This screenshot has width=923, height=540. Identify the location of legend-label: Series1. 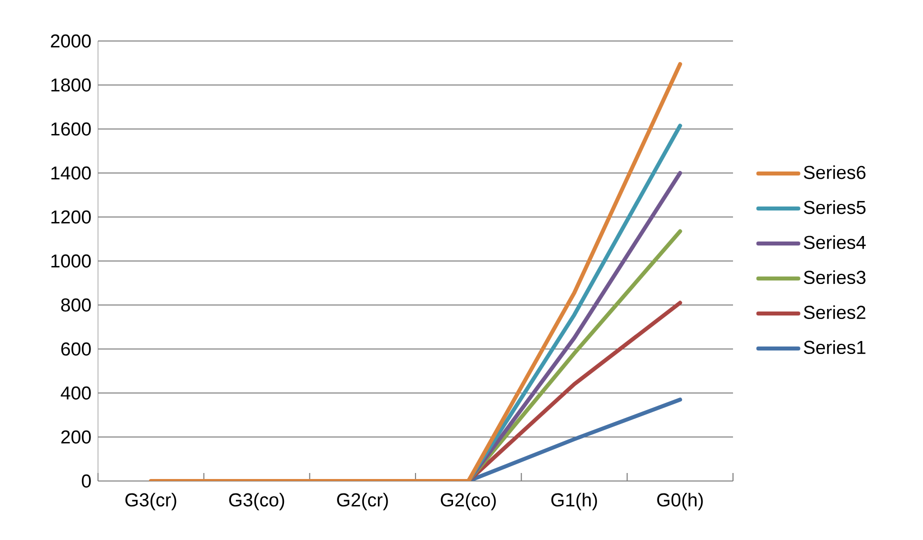
(835, 347).